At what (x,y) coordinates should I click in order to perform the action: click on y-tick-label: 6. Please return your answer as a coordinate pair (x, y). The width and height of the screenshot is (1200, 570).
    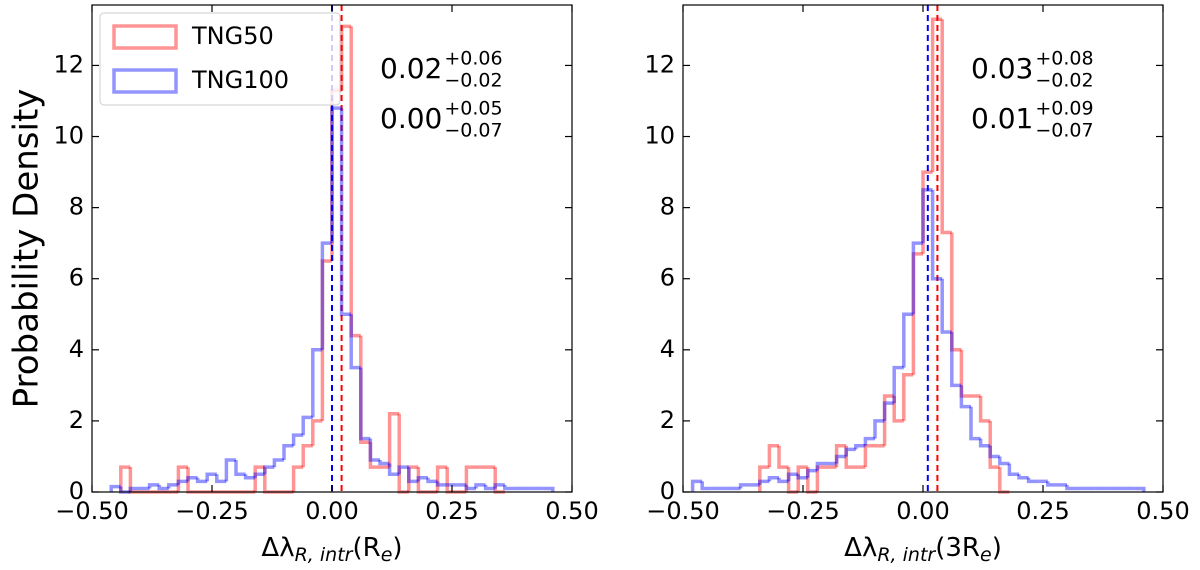
    Looking at the image, I should click on (667, 278).